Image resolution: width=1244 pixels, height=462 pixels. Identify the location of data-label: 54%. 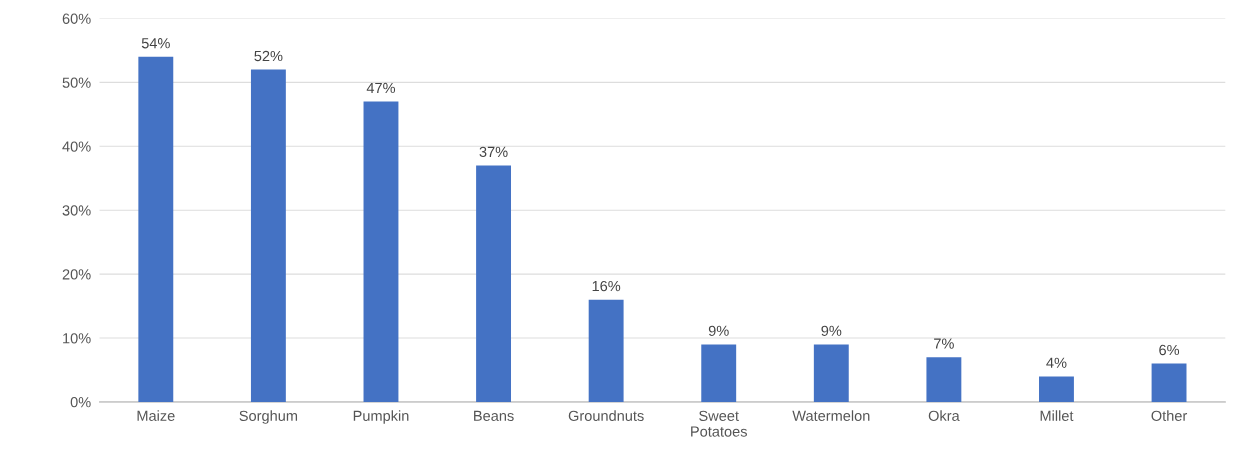
(155, 43).